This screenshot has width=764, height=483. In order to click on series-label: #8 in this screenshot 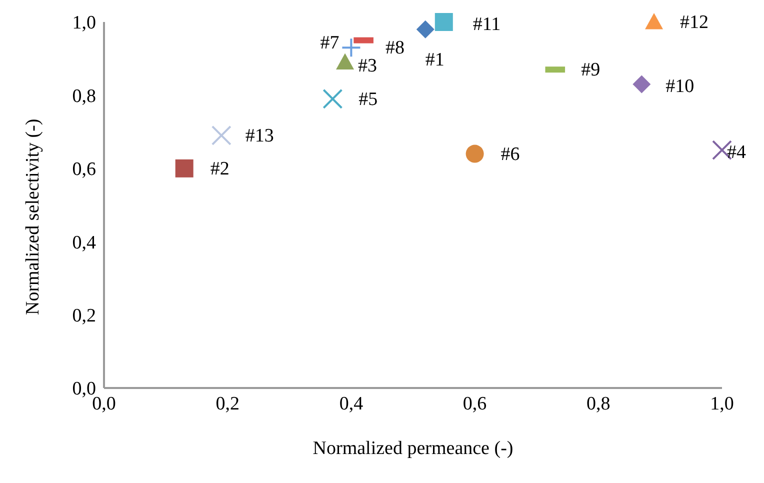, I will do `click(395, 47)`.